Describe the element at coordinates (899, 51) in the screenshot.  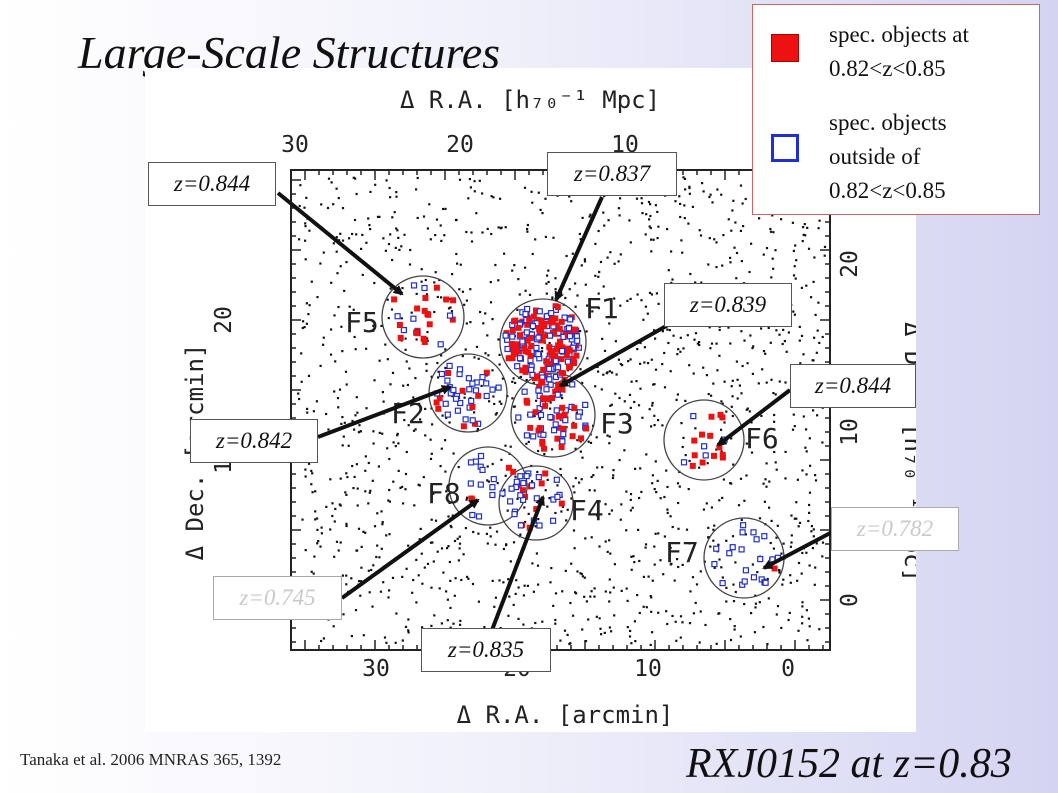
I see `legend-in-range-text: spec. objects at 0.82<z<0.85` at that location.